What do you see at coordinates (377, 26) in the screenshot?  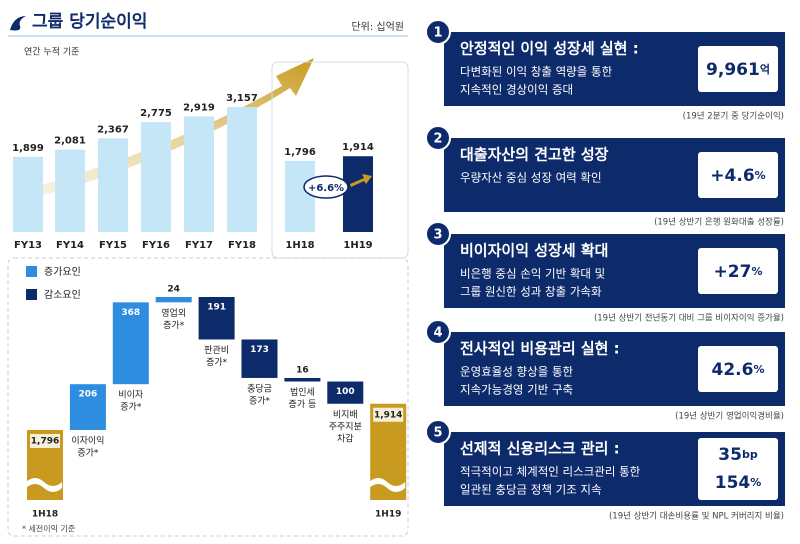 I see `unit-label: 단위: 십억원` at bounding box center [377, 26].